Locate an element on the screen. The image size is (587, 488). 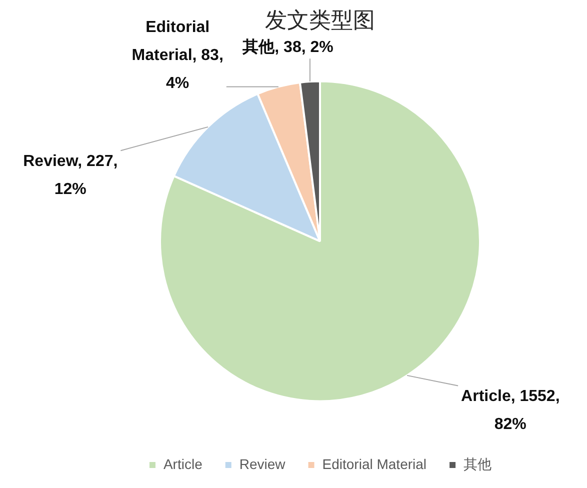
legend-label: Article is located at coordinates (183, 464).